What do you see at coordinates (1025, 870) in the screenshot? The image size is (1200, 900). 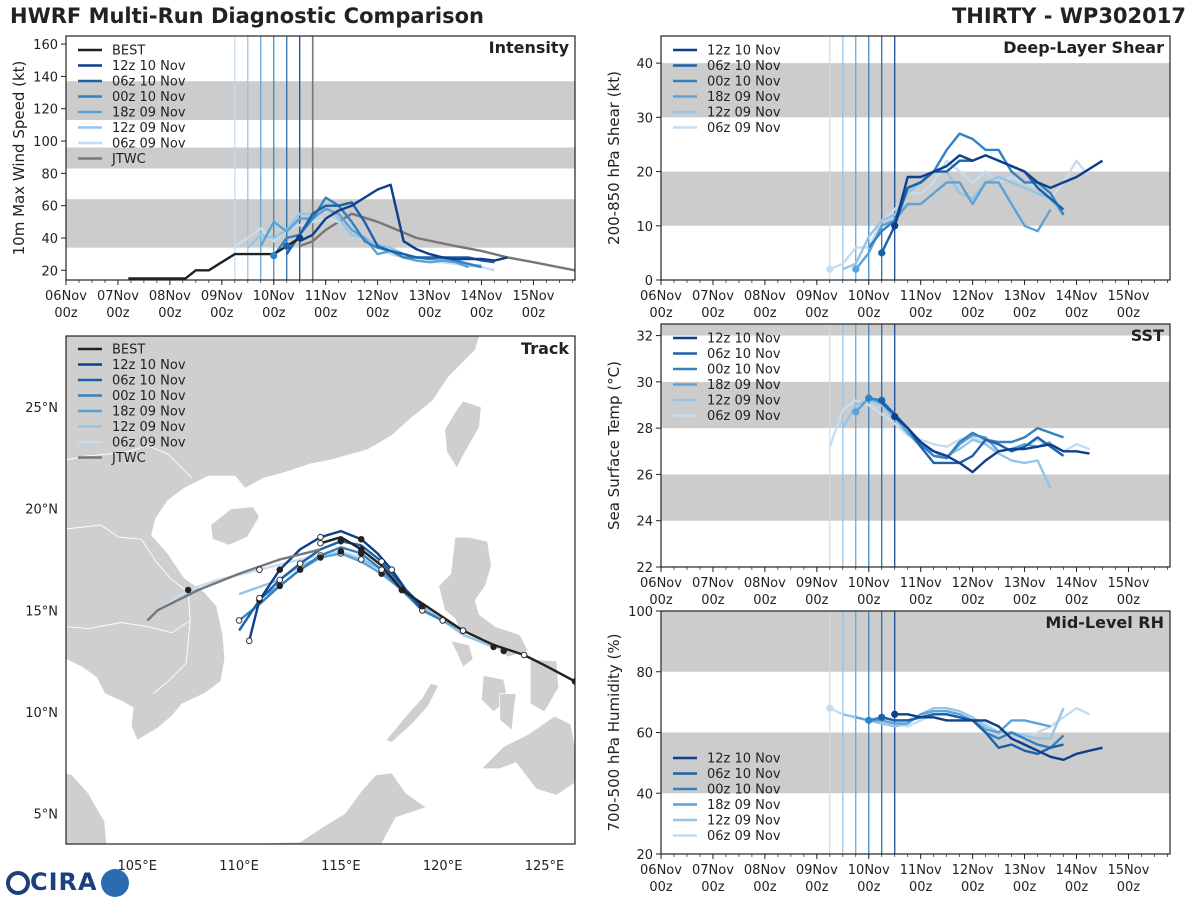 I see `rh-xtick-label-day: 13Nov` at bounding box center [1025, 870].